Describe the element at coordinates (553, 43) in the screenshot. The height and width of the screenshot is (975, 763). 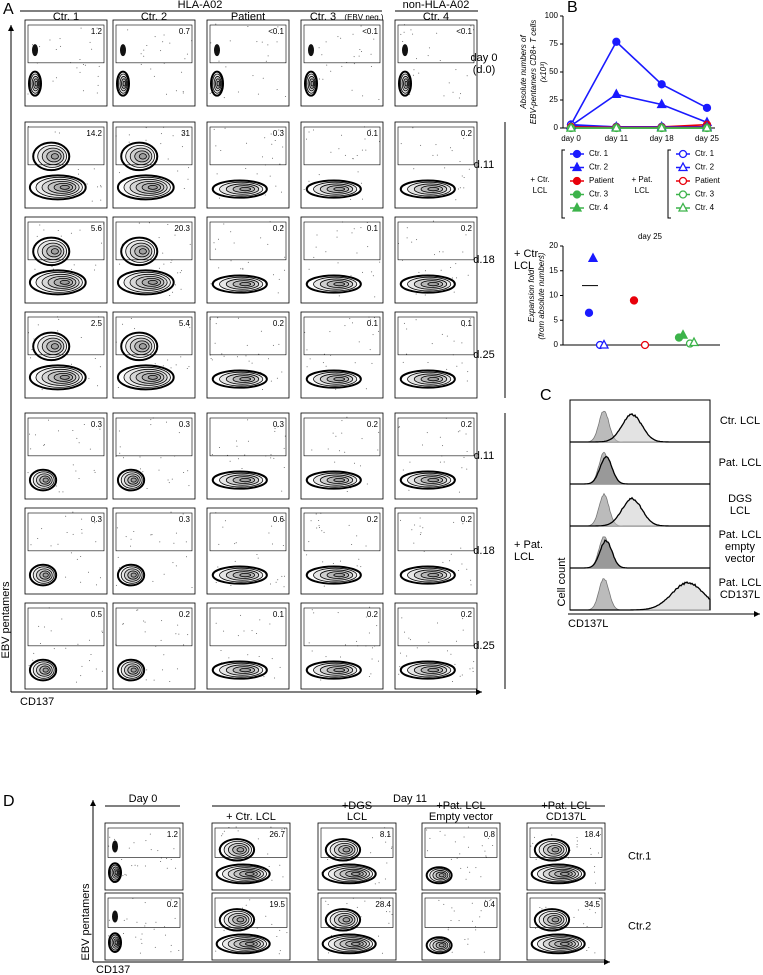
I see `y-tick-label: 75` at that location.